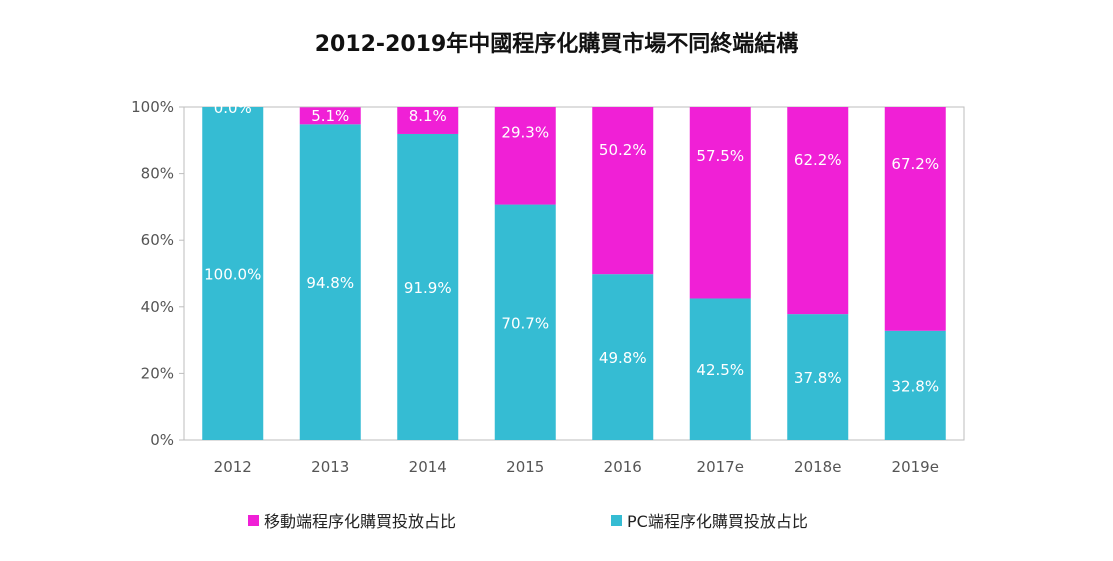 This screenshot has height=561, width=1113. Describe the element at coordinates (915, 467) in the screenshot. I see `x-tick-label: 2019e` at that location.